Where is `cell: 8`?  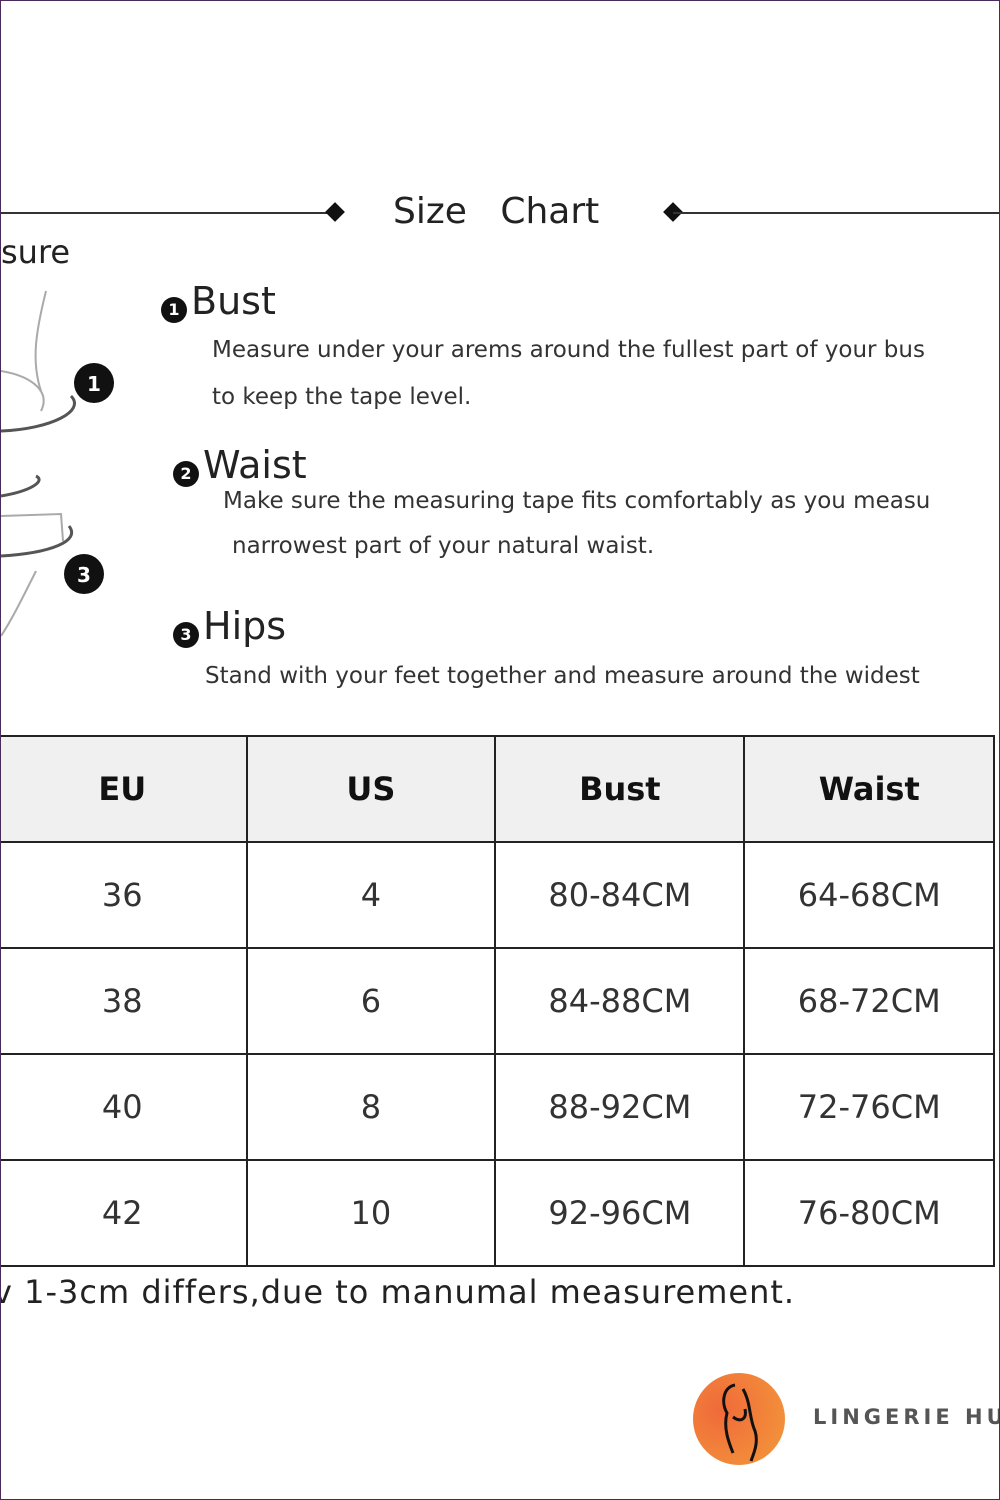 cell: 8 is located at coordinates (371, 1107).